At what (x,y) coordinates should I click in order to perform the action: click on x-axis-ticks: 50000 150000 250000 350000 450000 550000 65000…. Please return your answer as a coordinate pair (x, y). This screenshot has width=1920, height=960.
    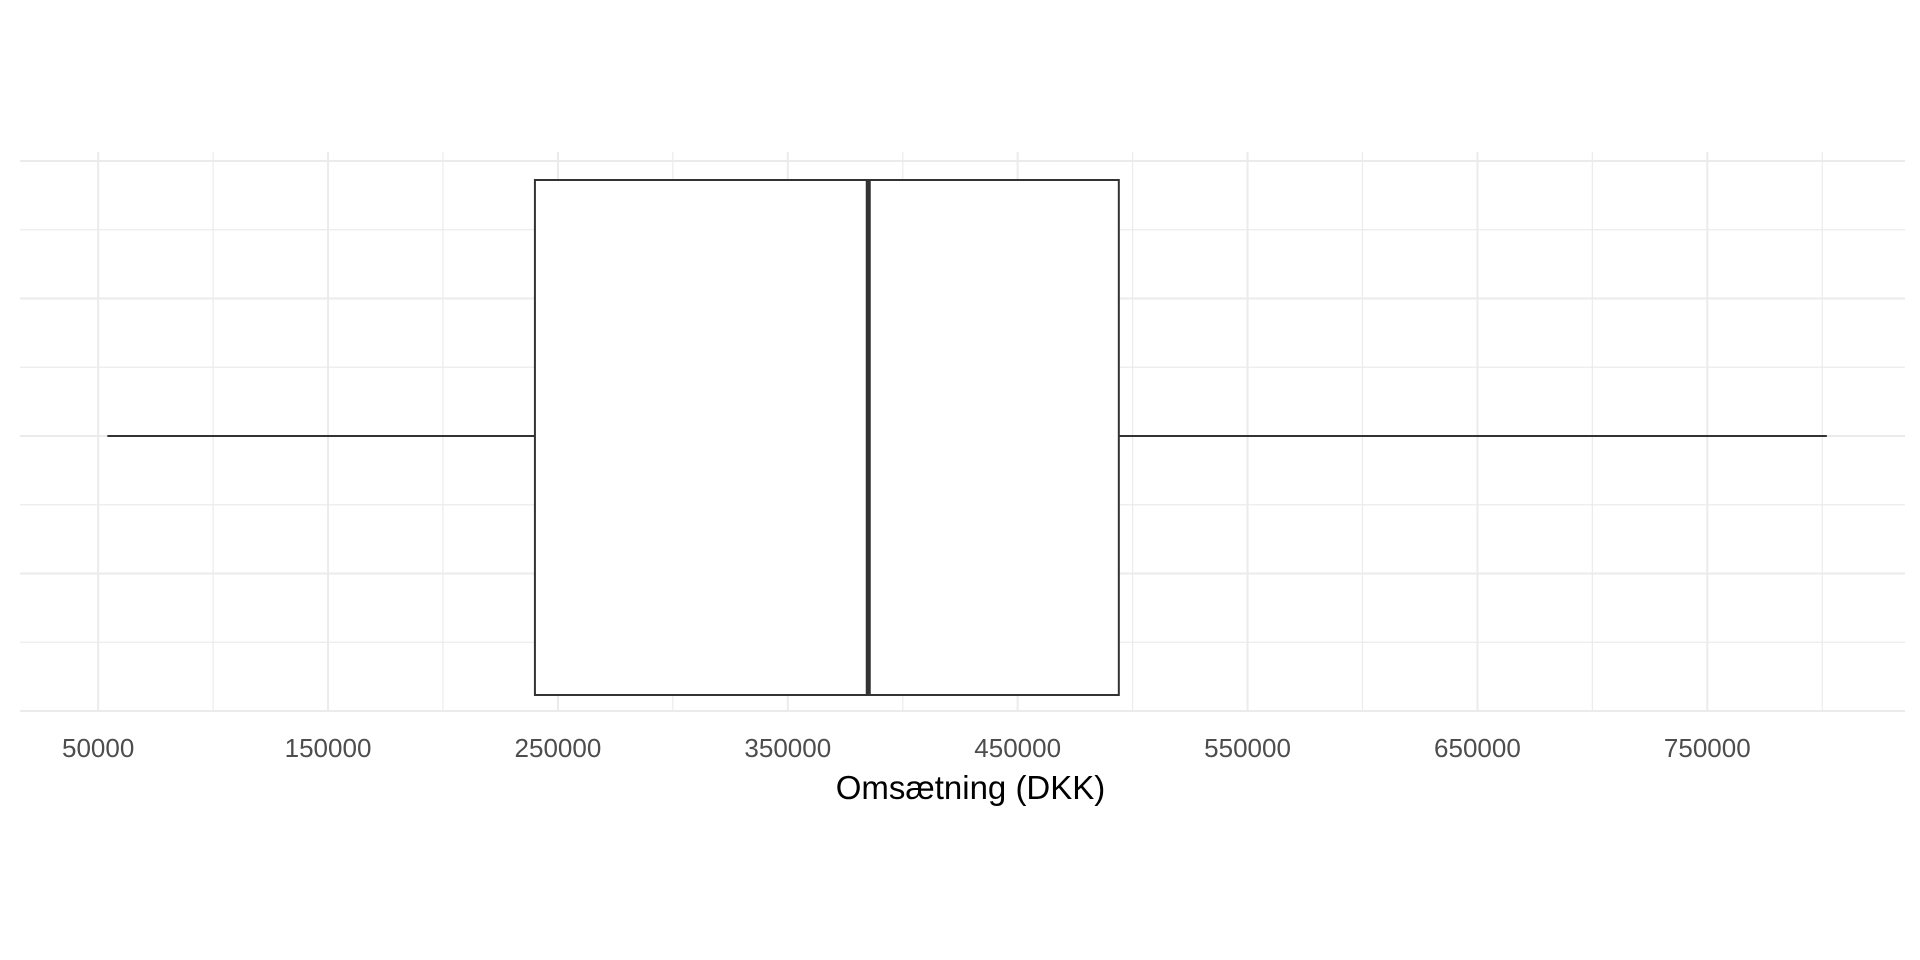
    Looking at the image, I should click on (906, 748).